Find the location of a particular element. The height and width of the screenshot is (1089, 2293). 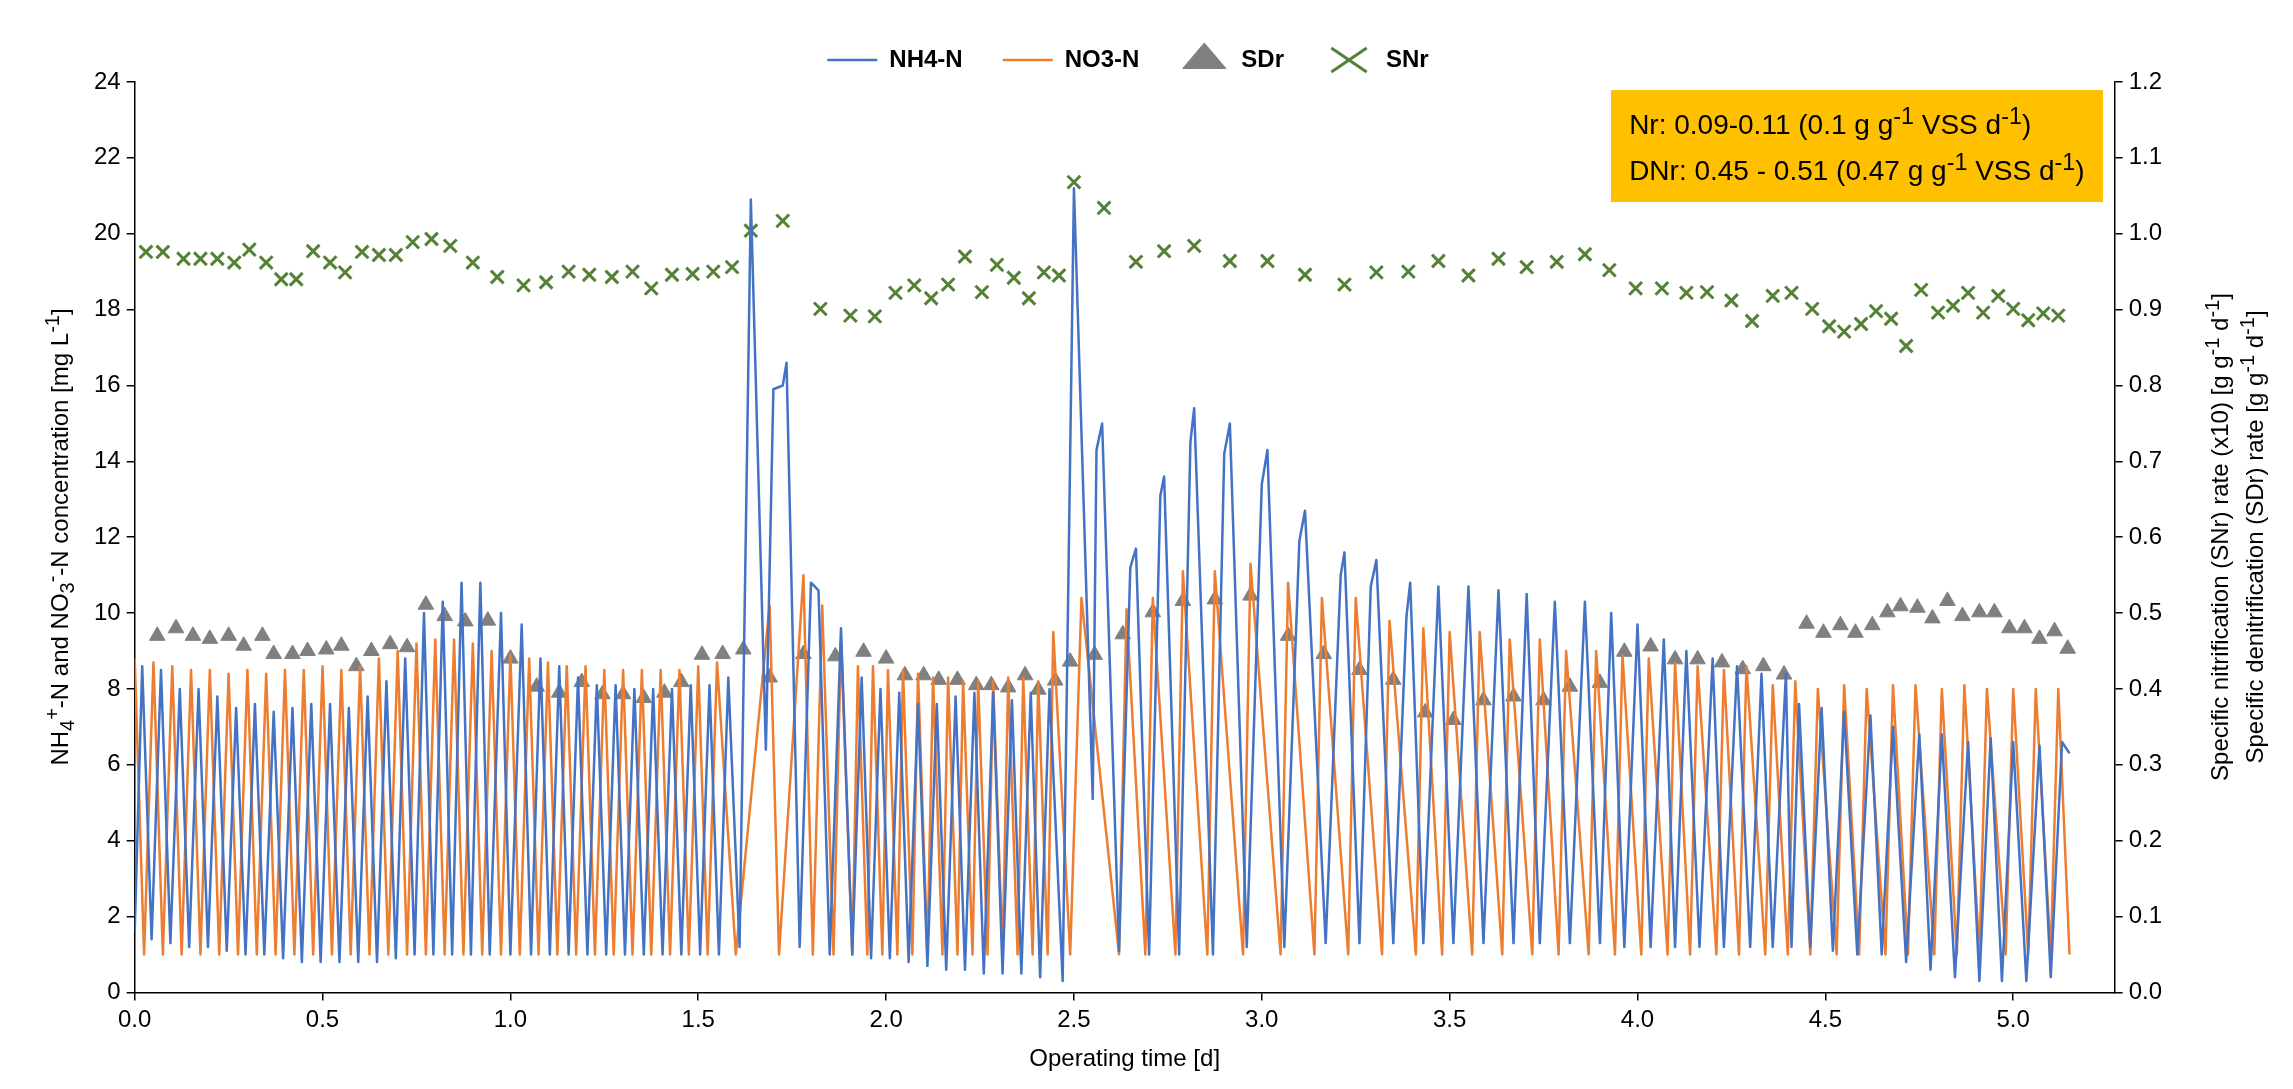

x-tick-label: 3.5 is located at coordinates (1449, 1019).